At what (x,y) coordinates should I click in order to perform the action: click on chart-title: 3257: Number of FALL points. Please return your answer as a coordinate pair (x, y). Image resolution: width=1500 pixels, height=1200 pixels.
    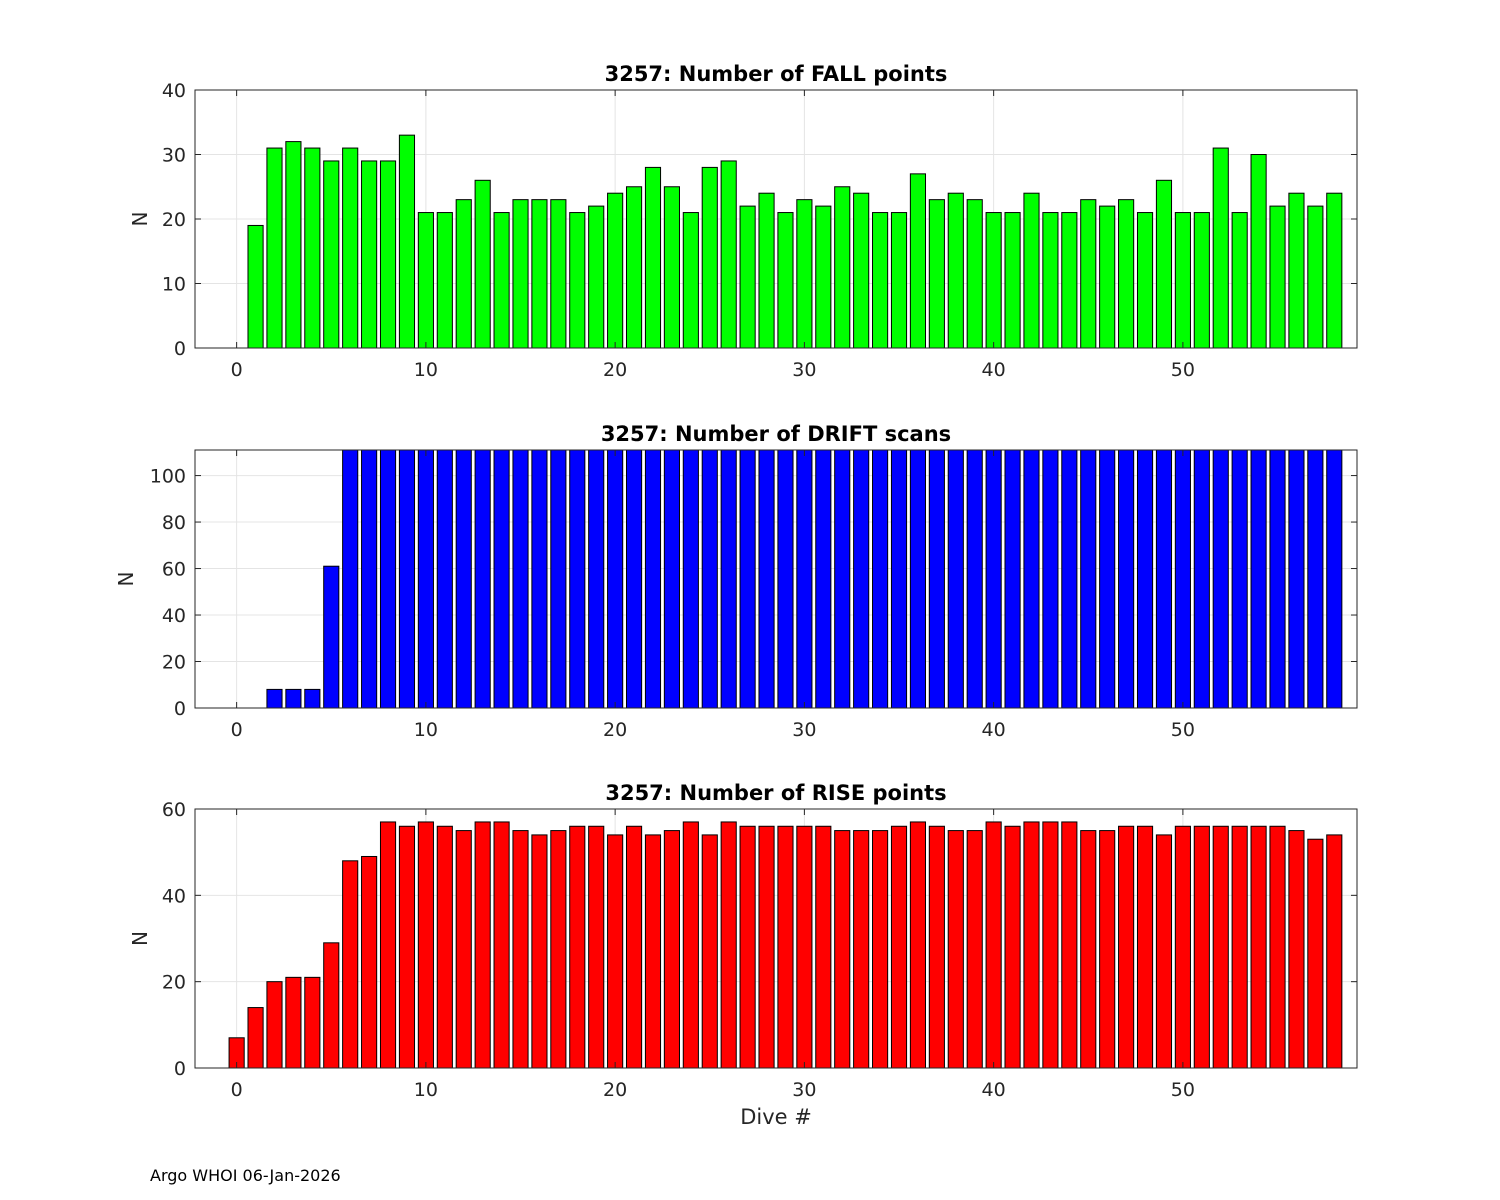
    Looking at the image, I should click on (776, 74).